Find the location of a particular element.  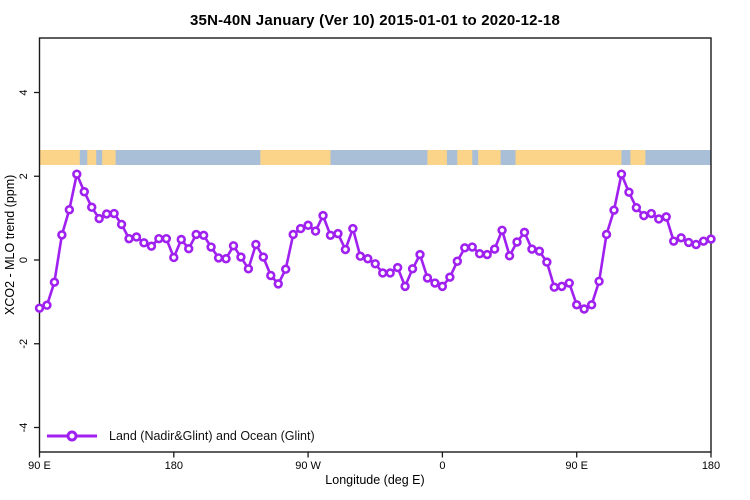

x-tick-label: 90 W is located at coordinates (308, 466).